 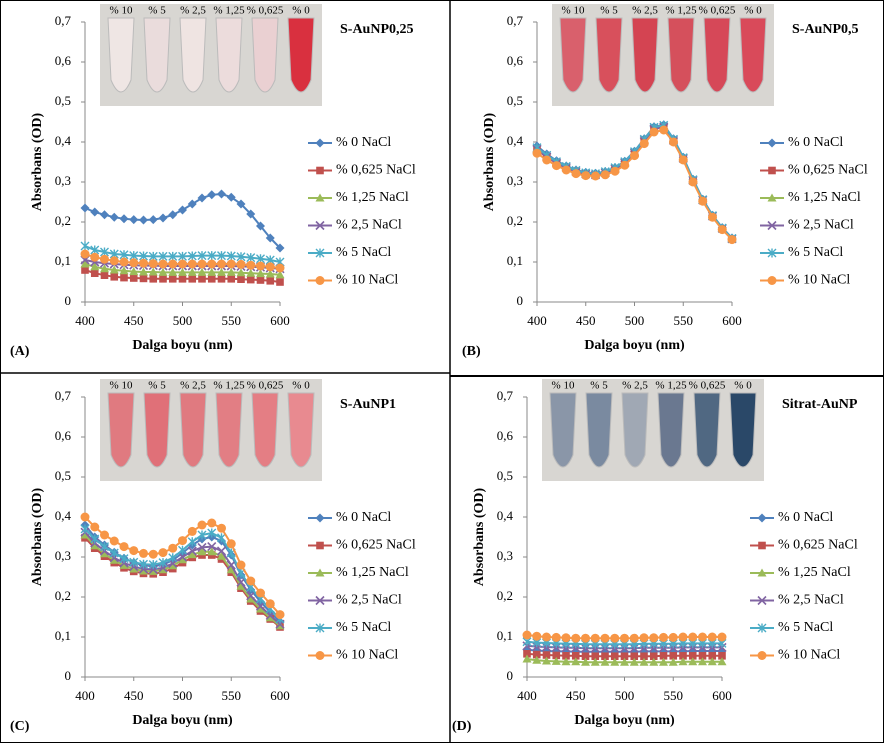 I want to click on x-tick-label: 400, so click(x=537, y=320).